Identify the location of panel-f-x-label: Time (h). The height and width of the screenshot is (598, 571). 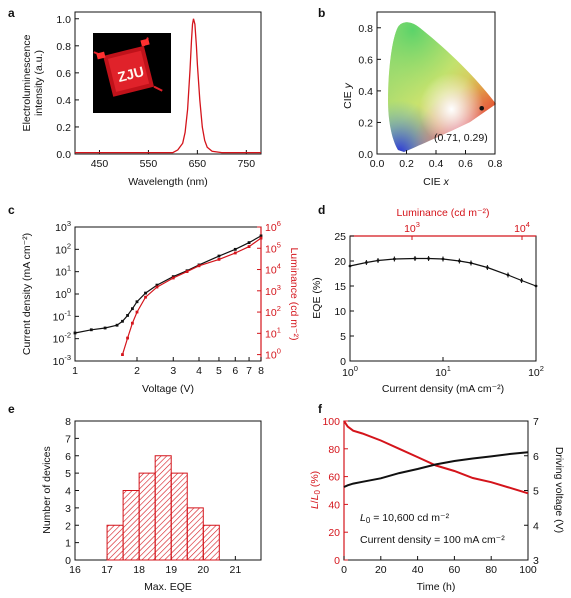
(436, 587).